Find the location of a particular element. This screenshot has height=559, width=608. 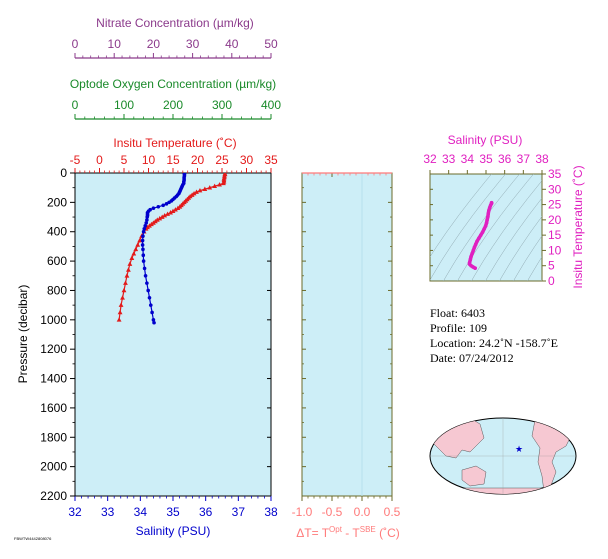

nitrateAxis-tick-label: 30 is located at coordinates (193, 44).